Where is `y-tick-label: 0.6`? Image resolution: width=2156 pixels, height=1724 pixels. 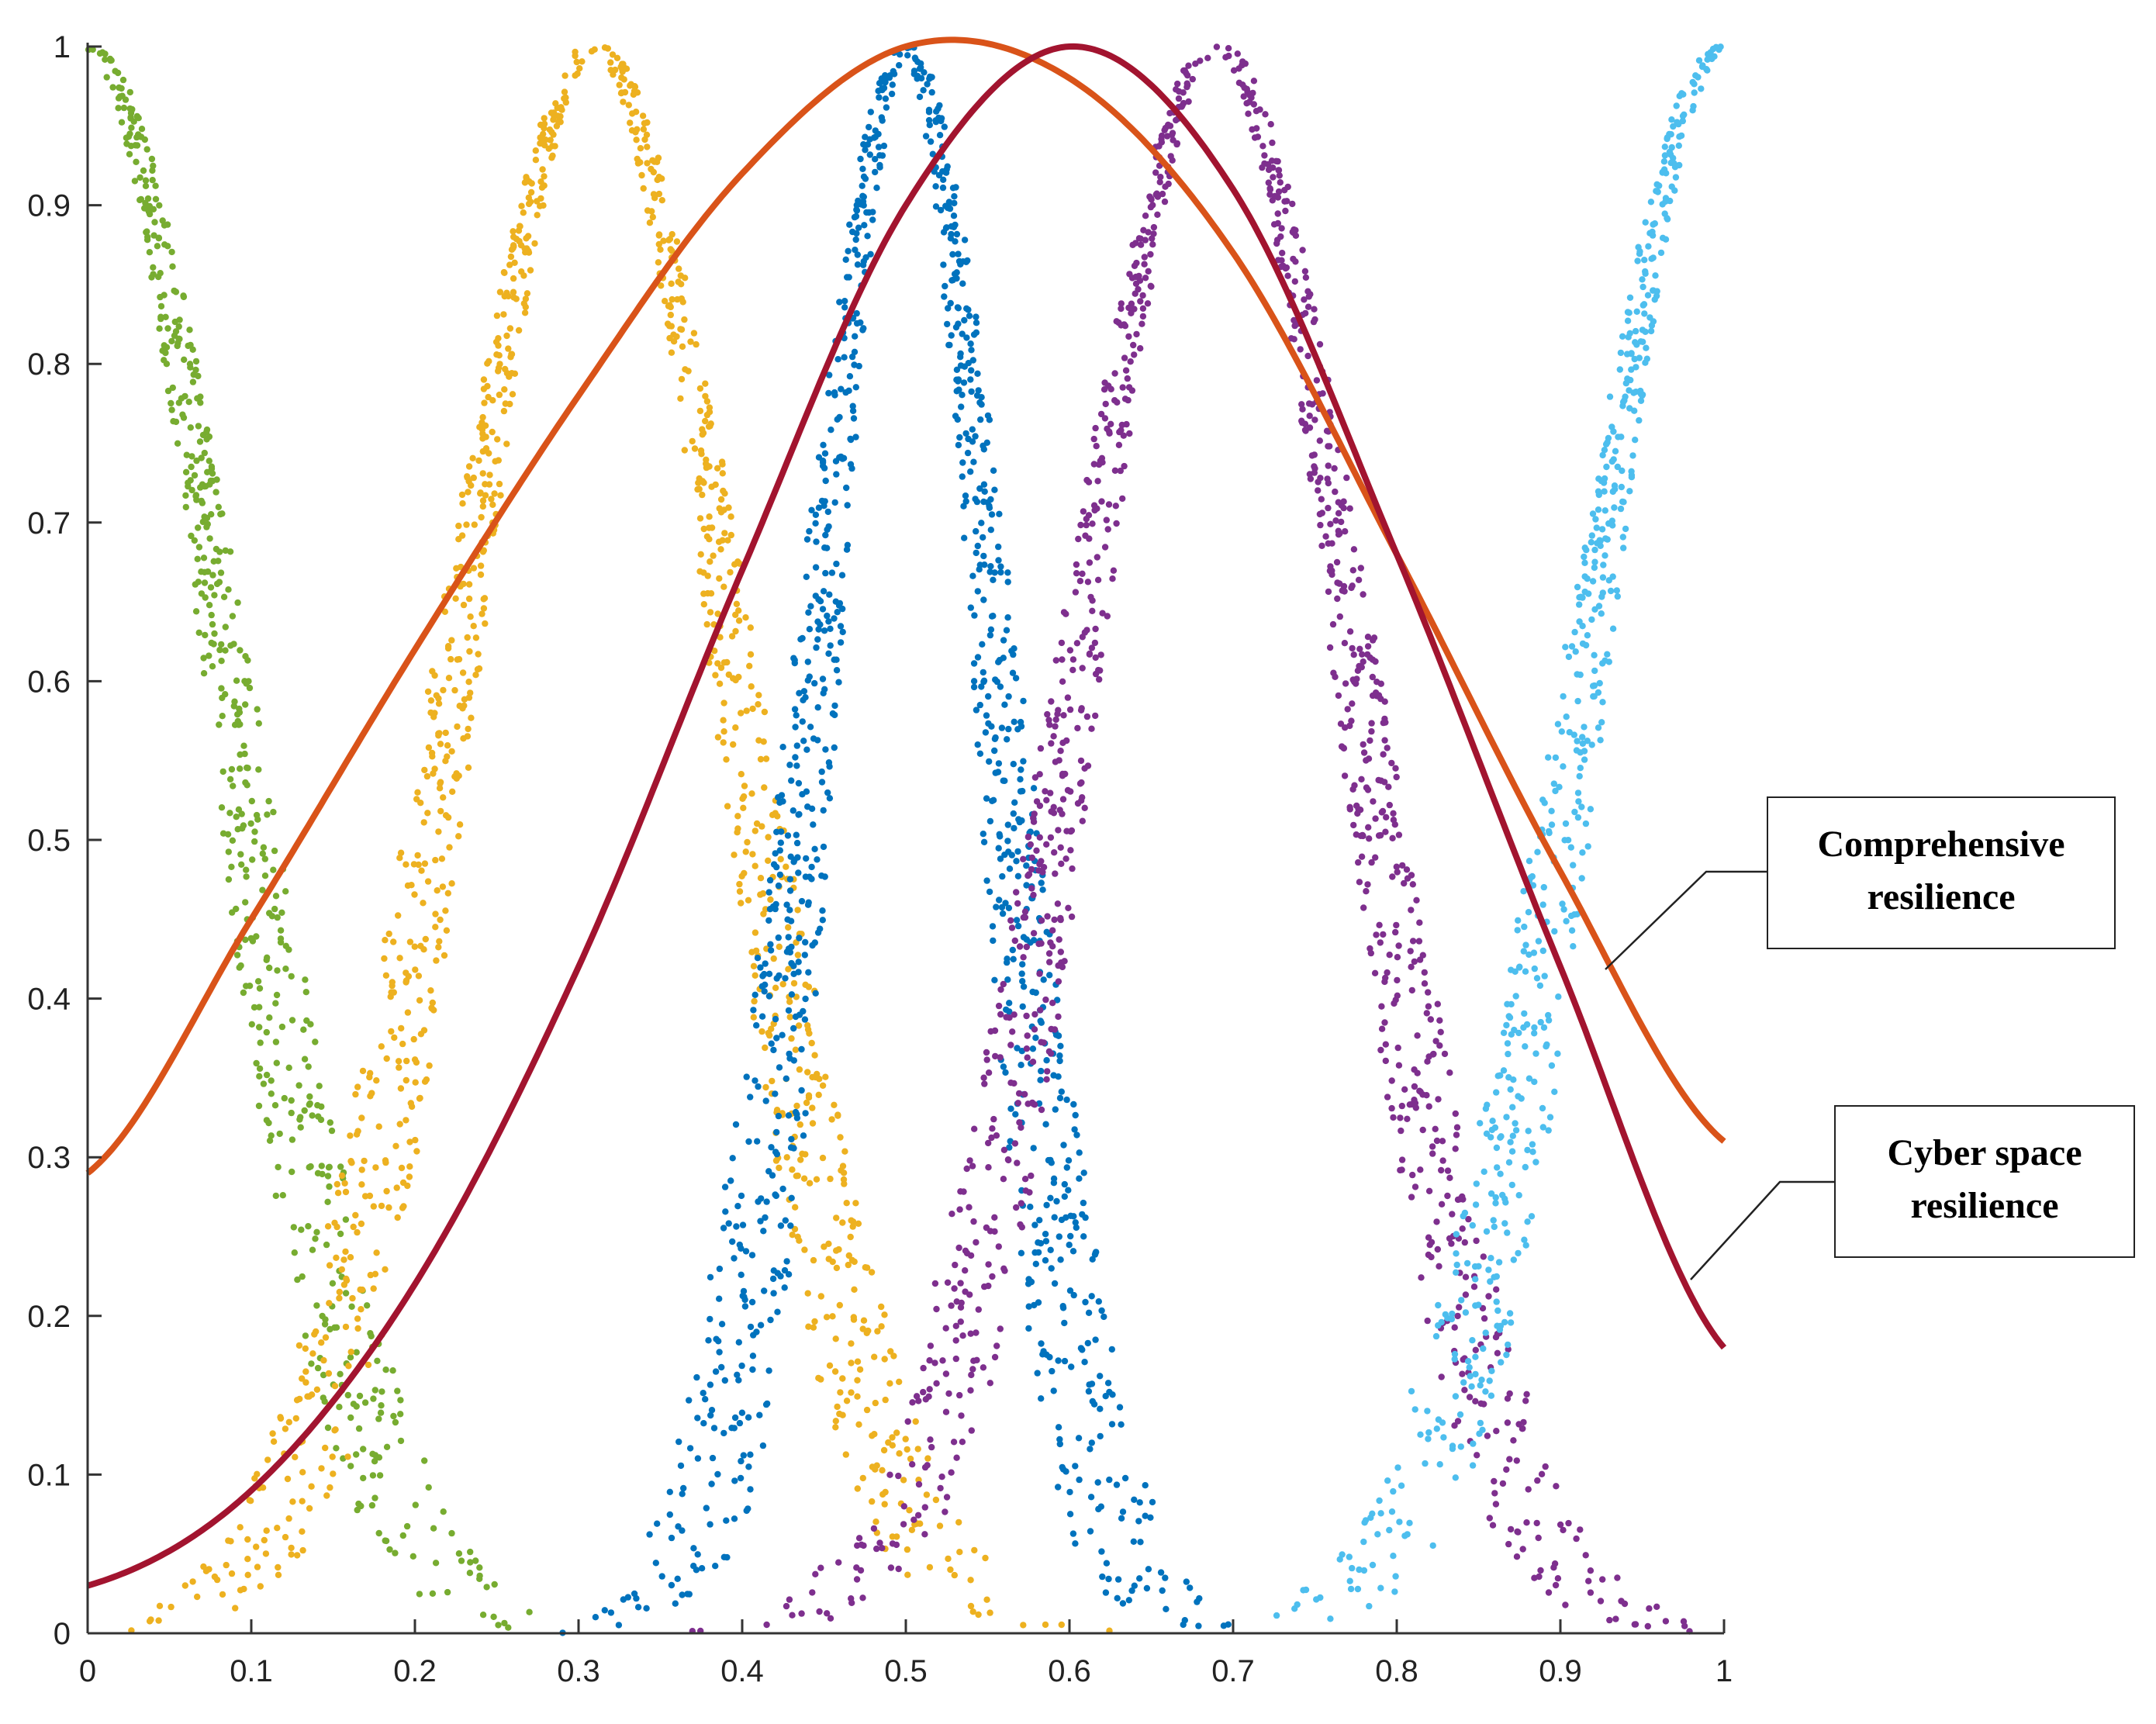
y-tick-label: 0.6 is located at coordinates (49, 682).